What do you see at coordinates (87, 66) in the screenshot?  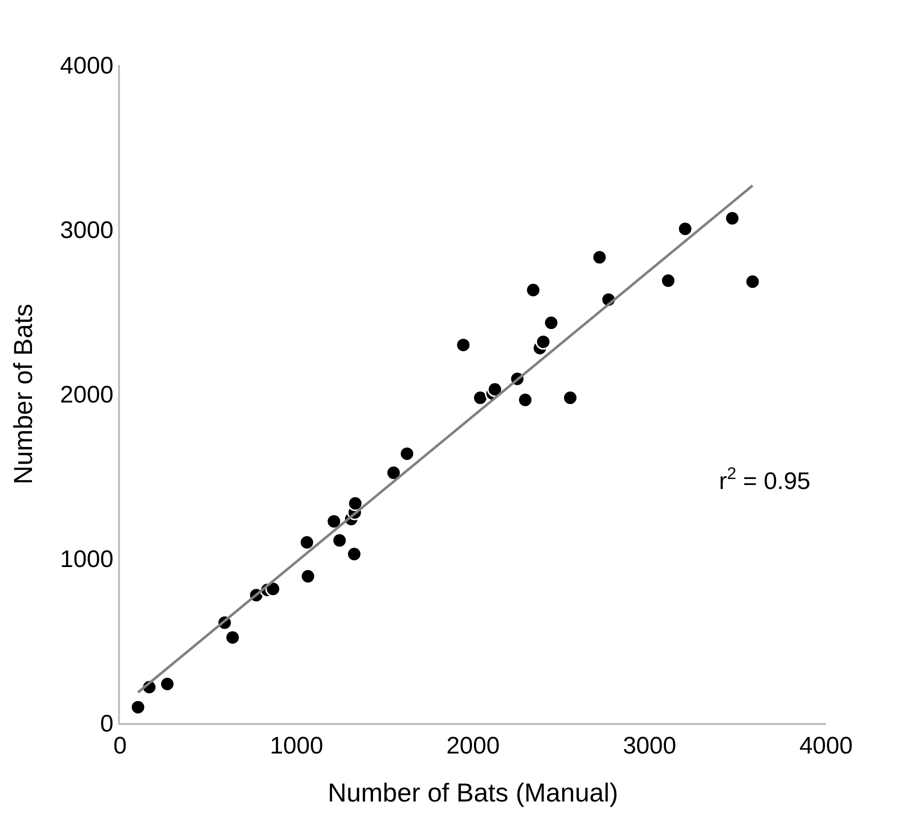 I see `y-tick-label: 4000` at bounding box center [87, 66].